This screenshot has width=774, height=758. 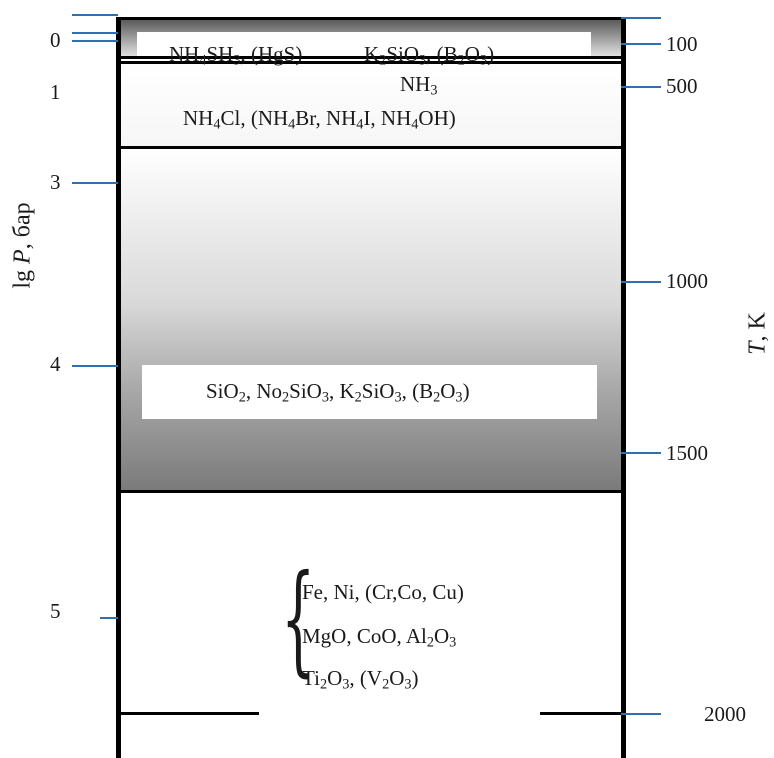 What do you see at coordinates (118, 389) in the screenshot?
I see `left-frame-line` at bounding box center [118, 389].